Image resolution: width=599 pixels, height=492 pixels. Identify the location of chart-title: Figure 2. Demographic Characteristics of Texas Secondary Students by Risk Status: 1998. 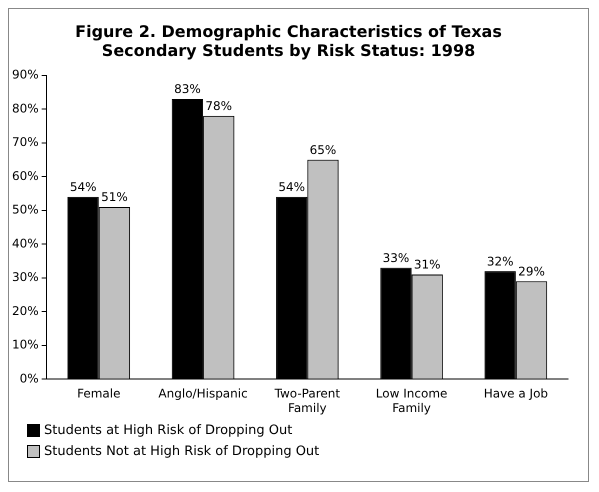
(288, 41).